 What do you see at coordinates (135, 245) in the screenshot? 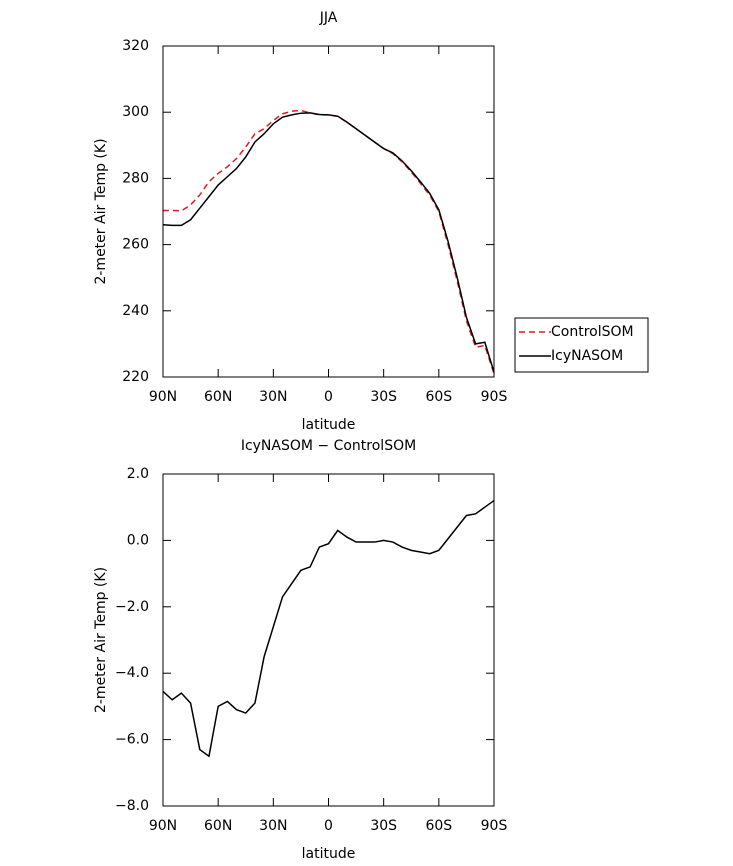
I see `y-tick-label: 260` at bounding box center [135, 245].